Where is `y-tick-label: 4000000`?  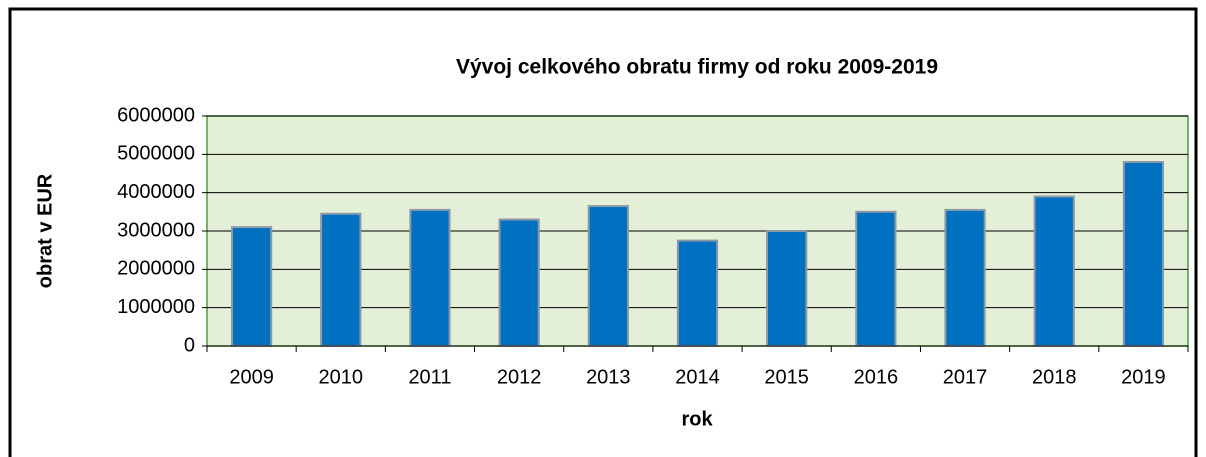 y-tick-label: 4000000 is located at coordinates (156, 192).